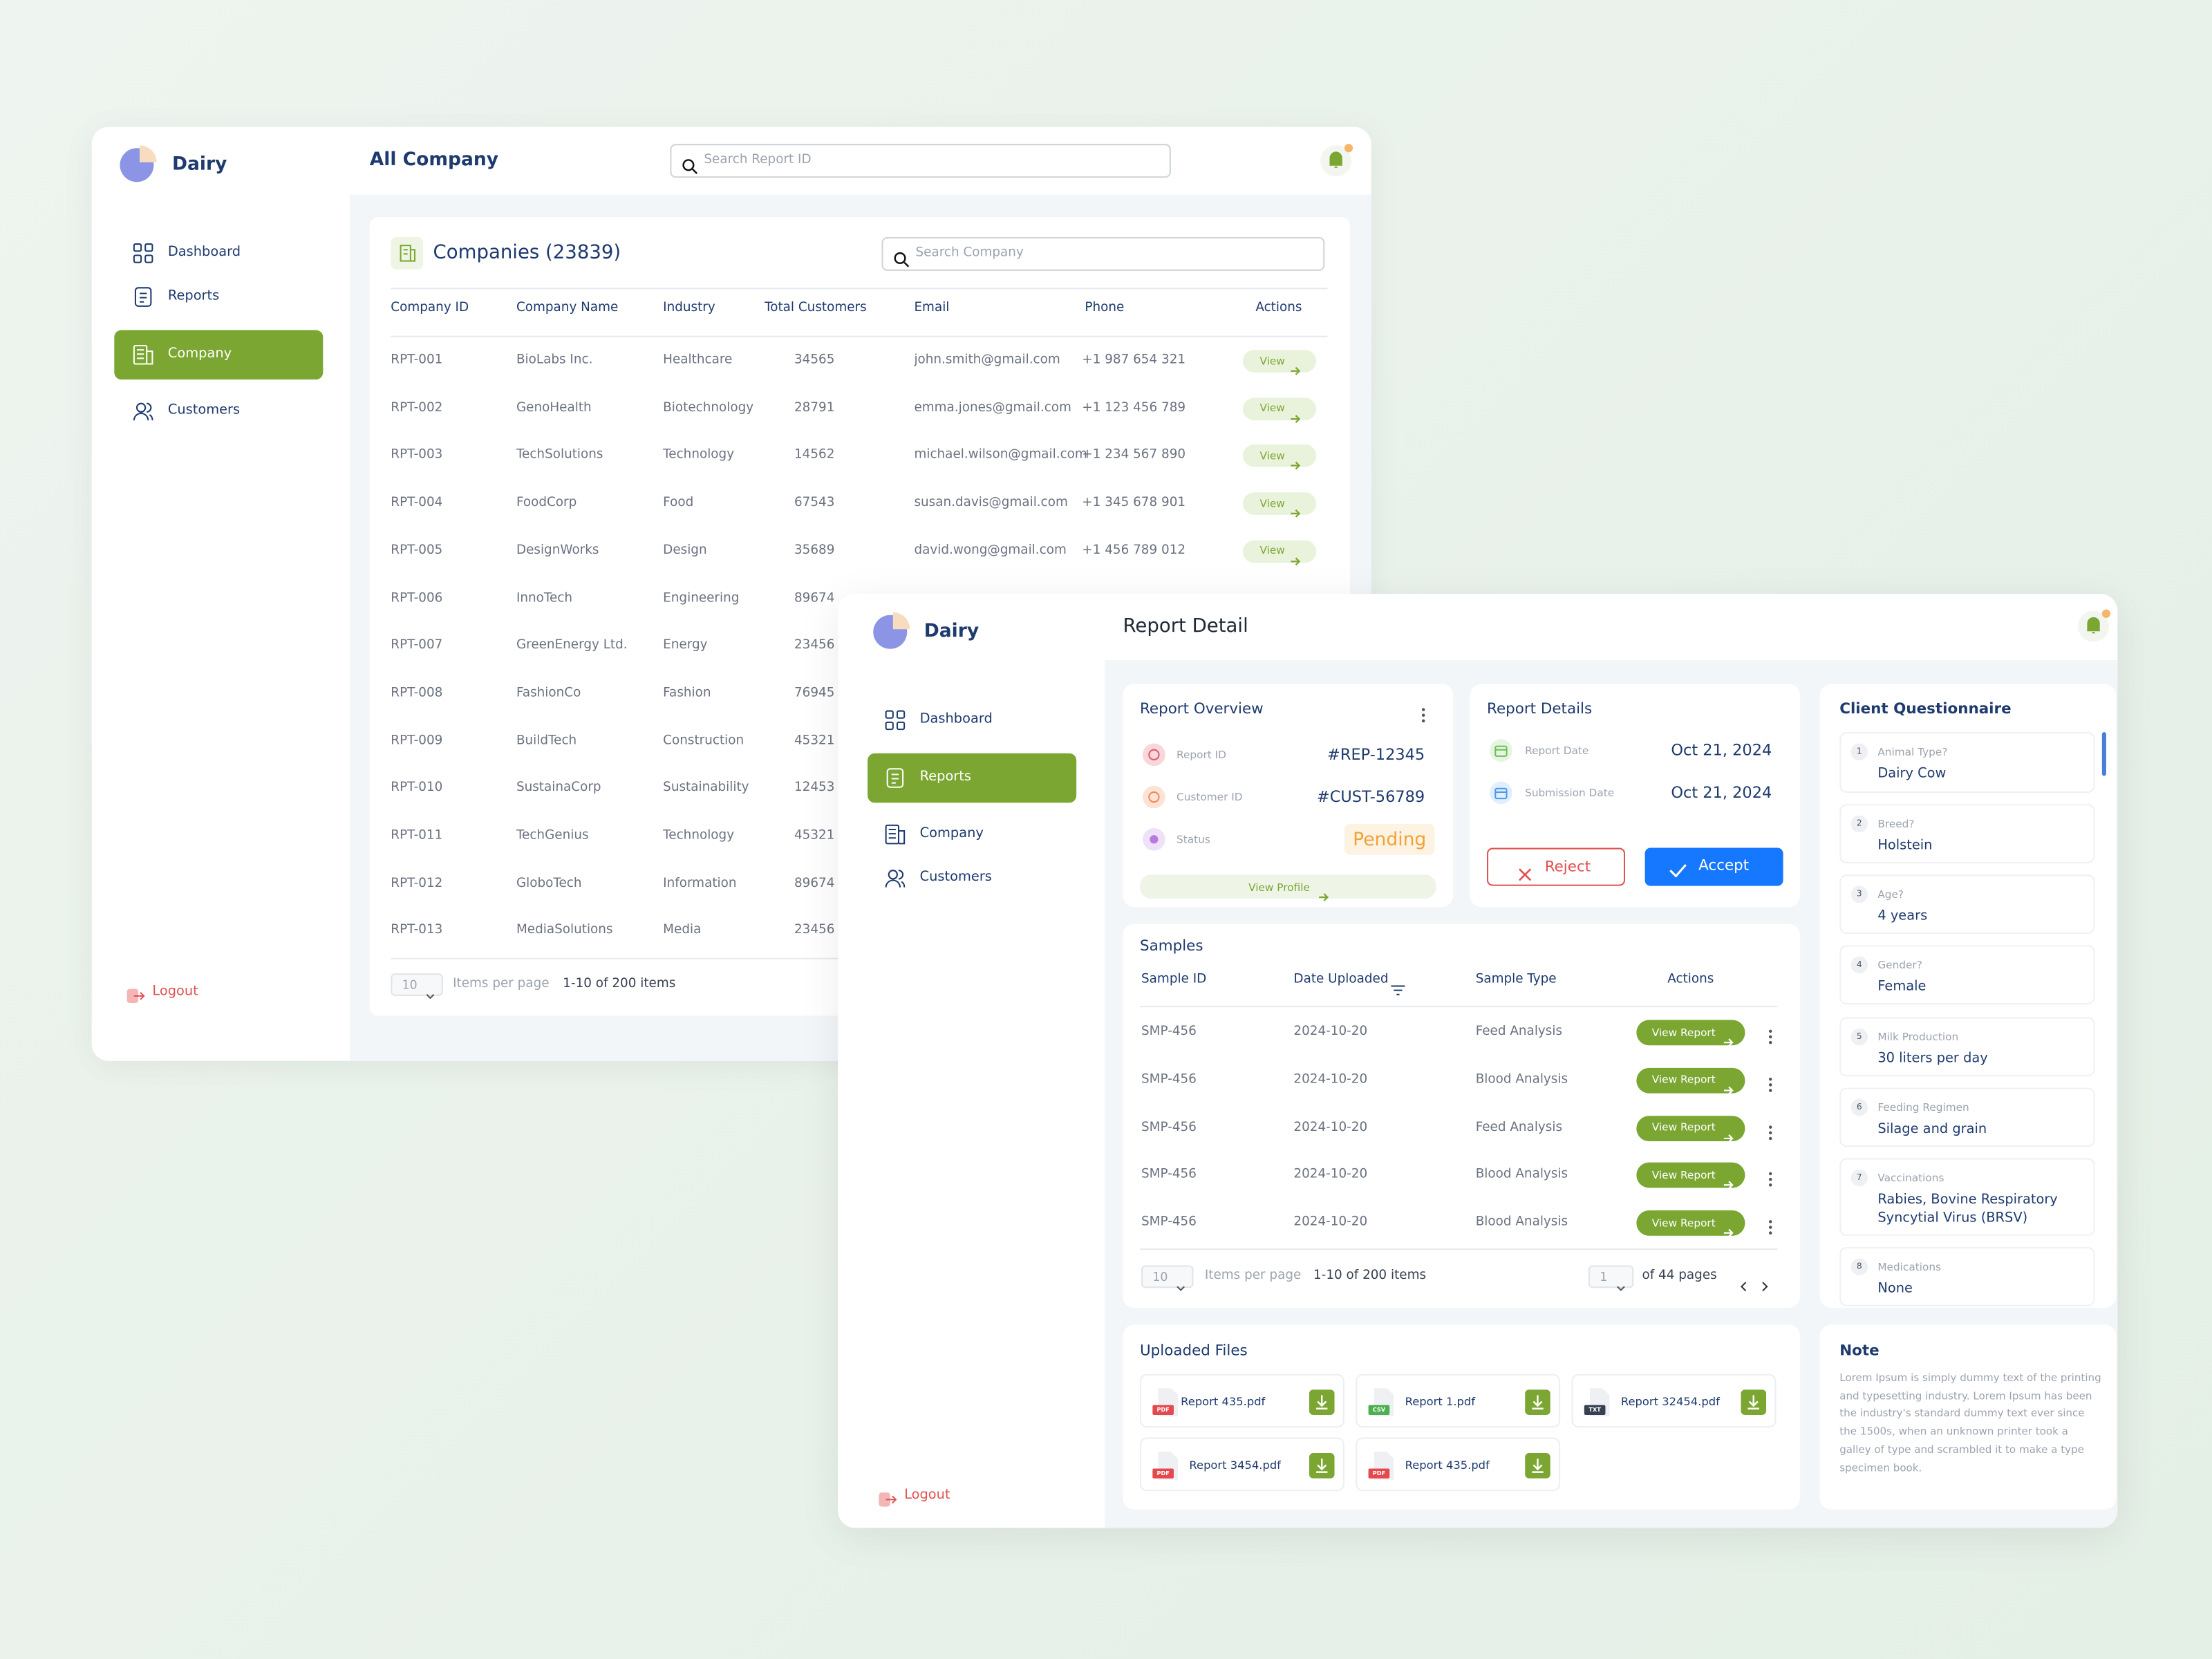  What do you see at coordinates (1180, 1282) in the screenshot?
I see `chevron` at bounding box center [1180, 1282].